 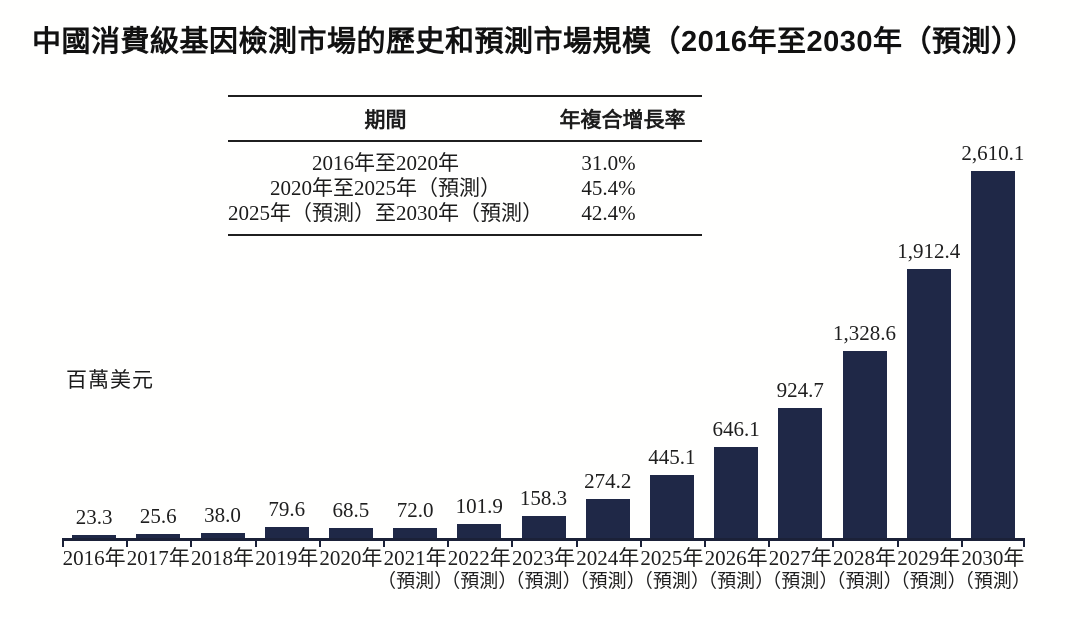 I want to click on x-axis-tick-label: 2028年 （預測）, so click(x=864, y=569).